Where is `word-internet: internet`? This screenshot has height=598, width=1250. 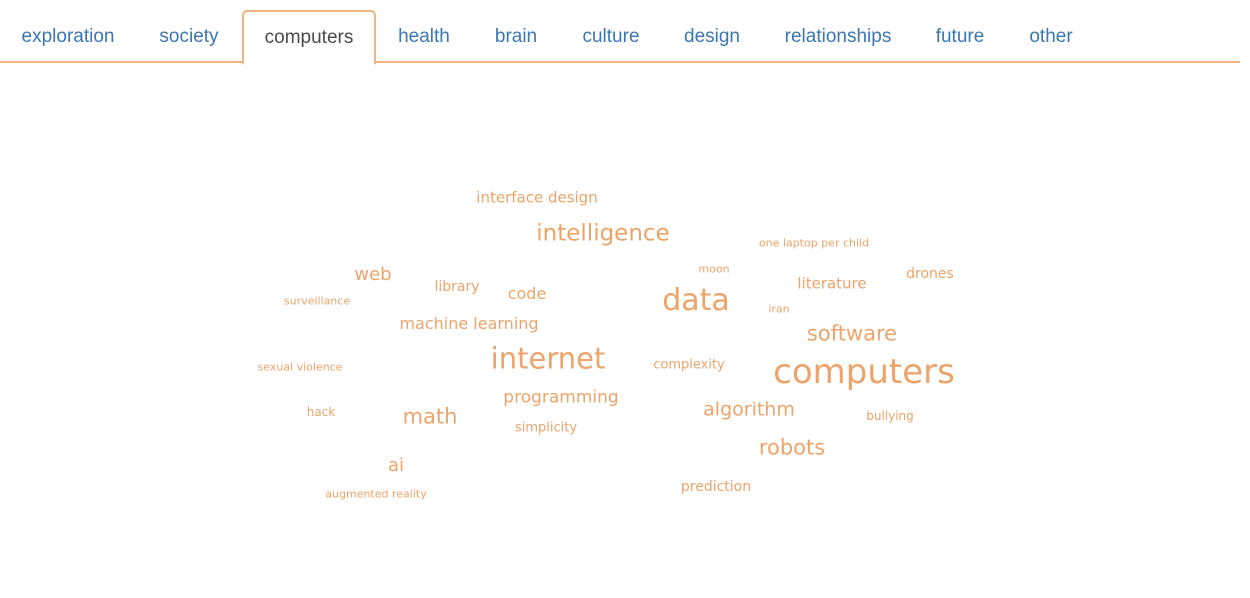 word-internet: internet is located at coordinates (548, 358).